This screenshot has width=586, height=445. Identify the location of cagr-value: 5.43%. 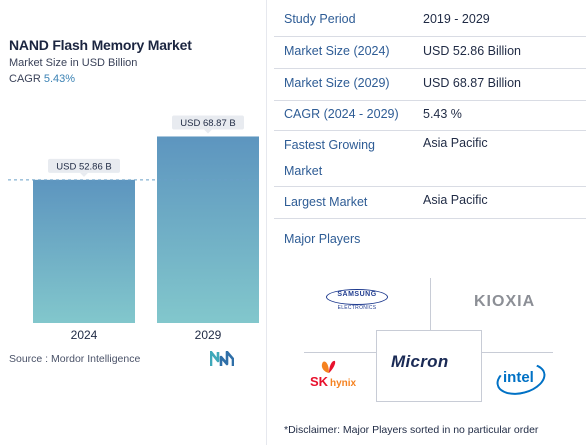
(59, 79).